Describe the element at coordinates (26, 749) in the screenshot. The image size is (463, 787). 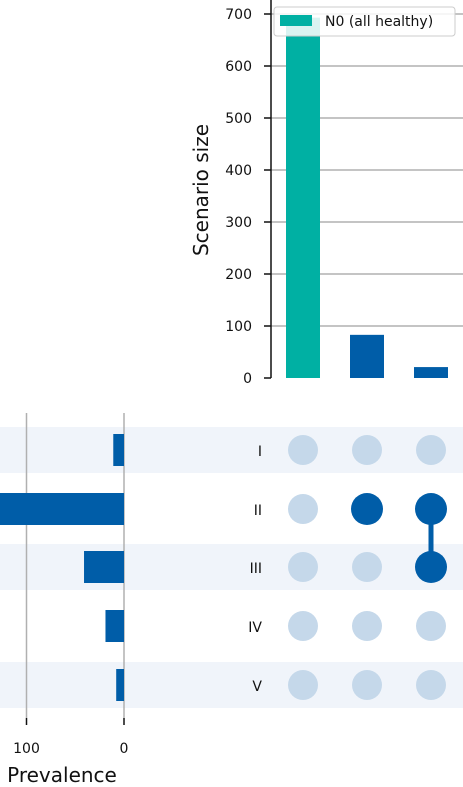
I see `x-tick-label: 100` at that location.